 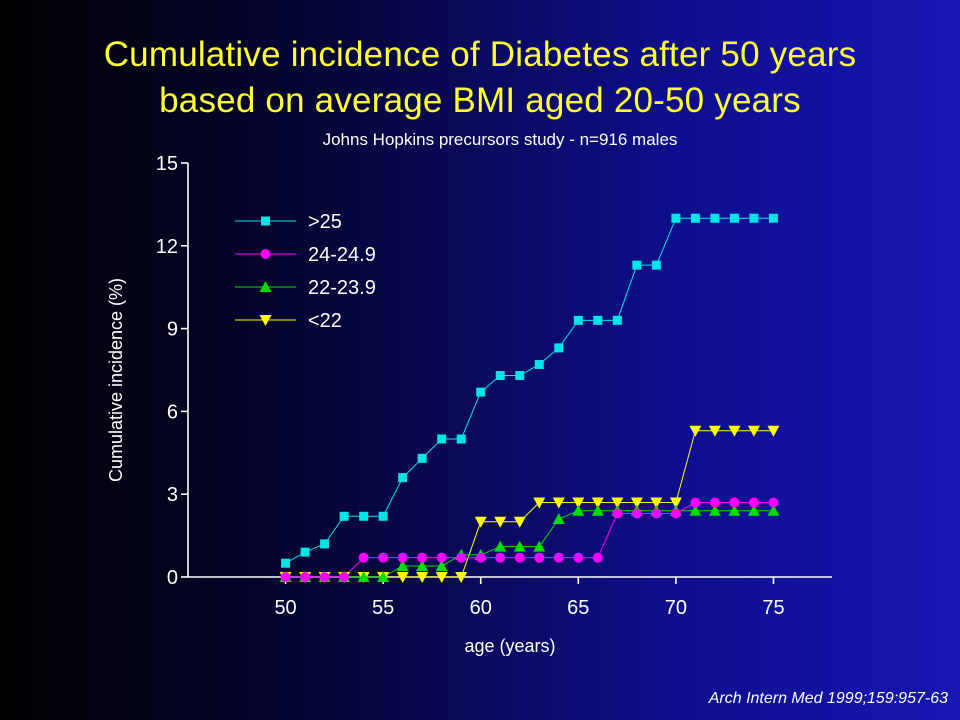 I want to click on legend-item: <22, so click(x=288, y=321).